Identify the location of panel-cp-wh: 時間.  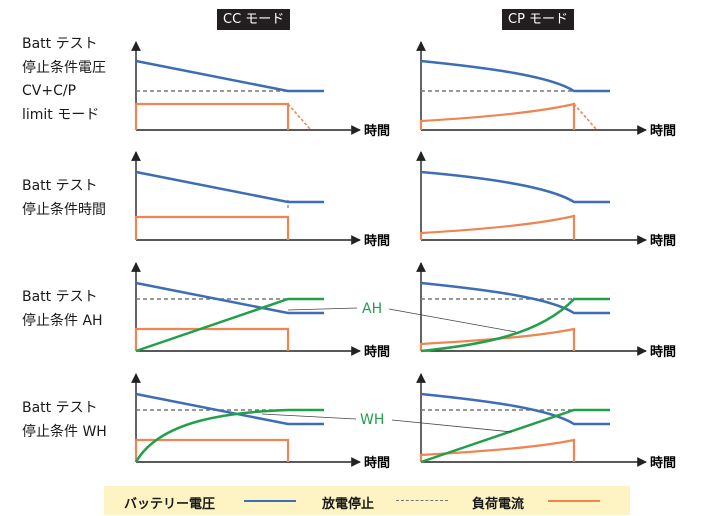
(546, 422).